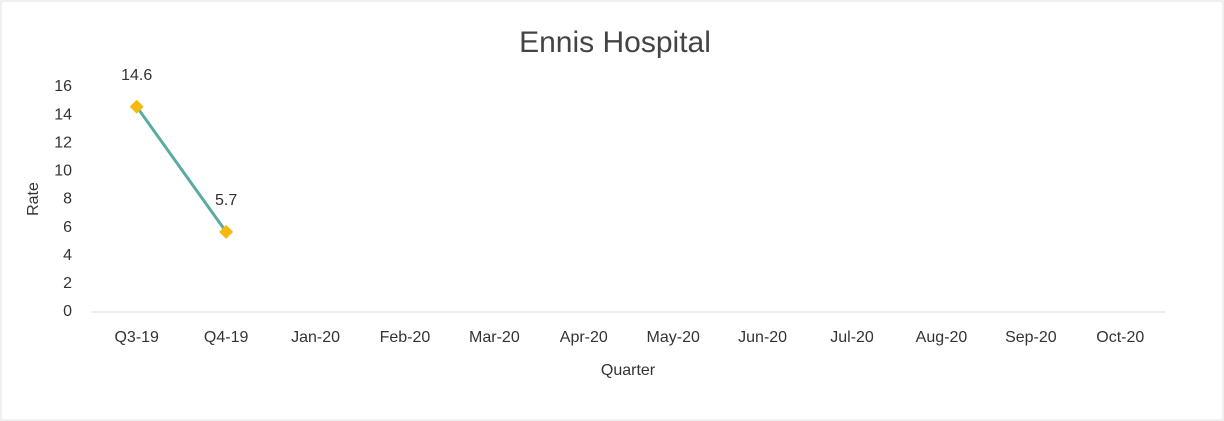  Describe the element at coordinates (762, 337) in the screenshot. I see `x-tick-label: Jun-20` at that location.